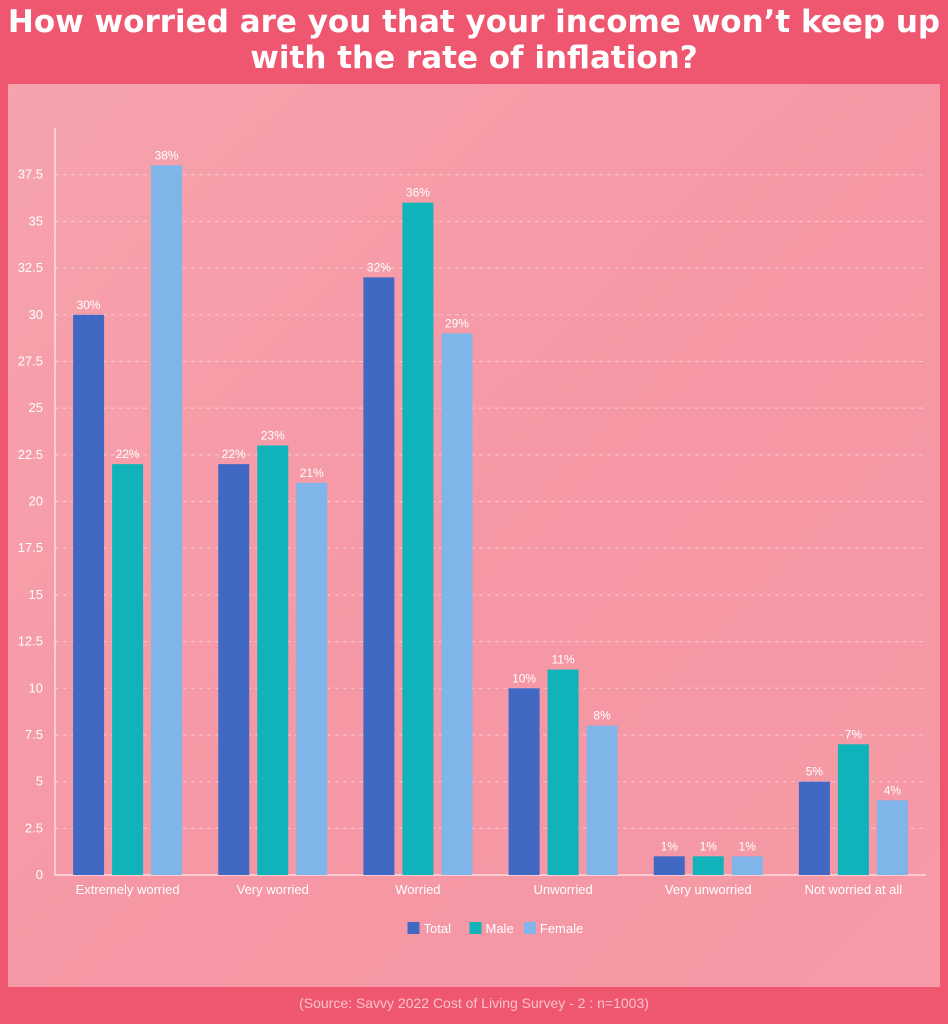 The width and height of the screenshot is (948, 1024). What do you see at coordinates (36, 687) in the screenshot?
I see `y-tick-label: 10` at bounding box center [36, 687].